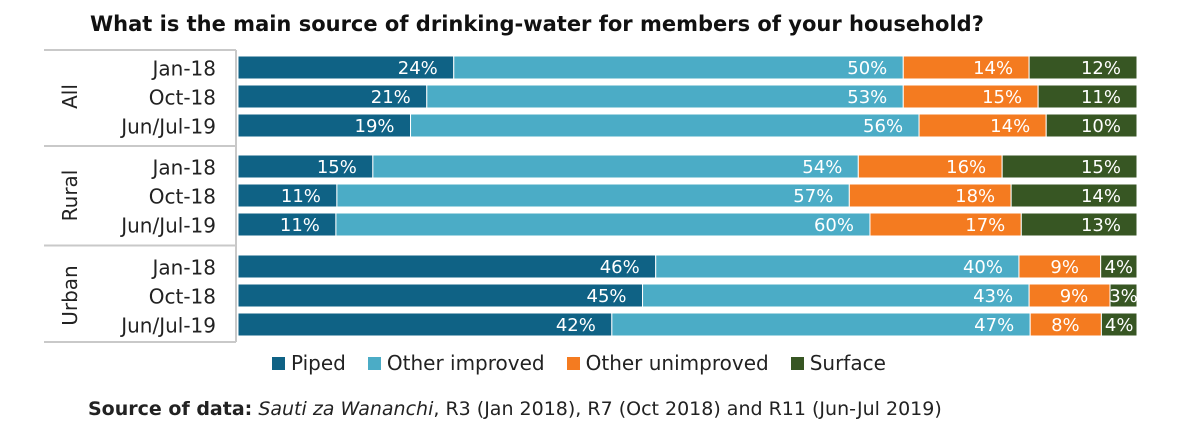 This screenshot has width=1200, height=436. Describe the element at coordinates (994, 325) in the screenshot. I see `data-label: 47%` at that location.